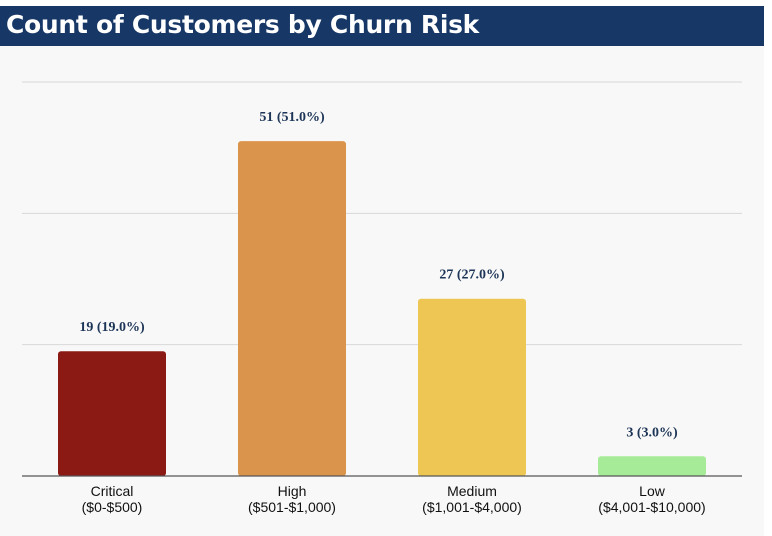 Image resolution: width=772 pixels, height=536 pixels. I want to click on x-tick-label: ($4,001-$10,000), so click(651, 507).